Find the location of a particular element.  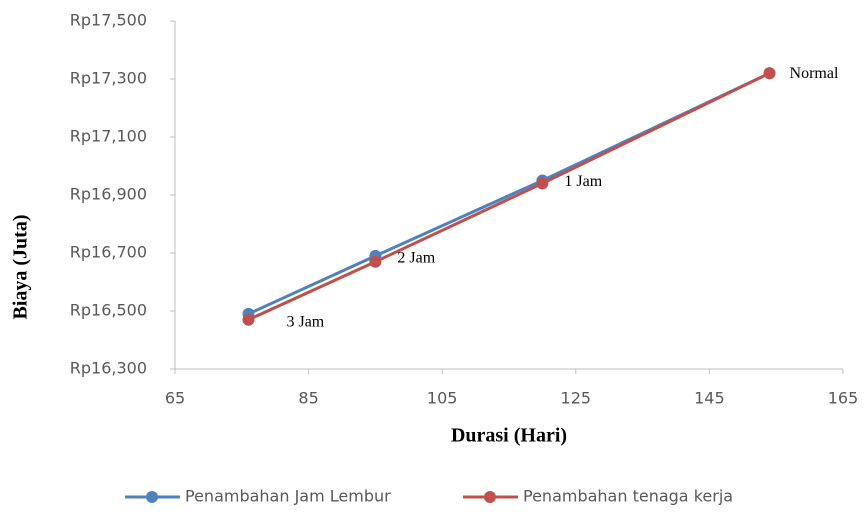

y-tick-label: Rp16,900 is located at coordinates (108, 194).